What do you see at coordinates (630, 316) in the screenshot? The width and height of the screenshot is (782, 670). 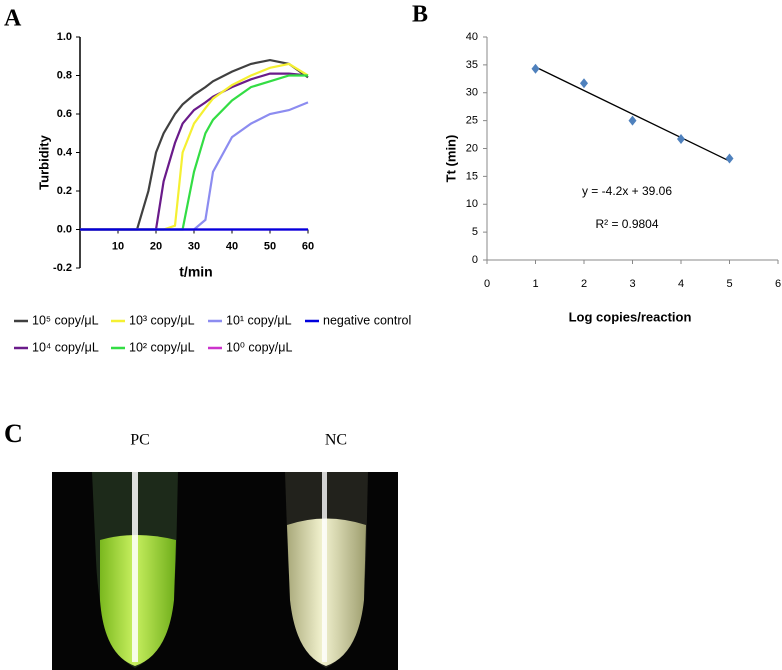 I see `x-axis-label: Log copies/reaction` at bounding box center [630, 316].